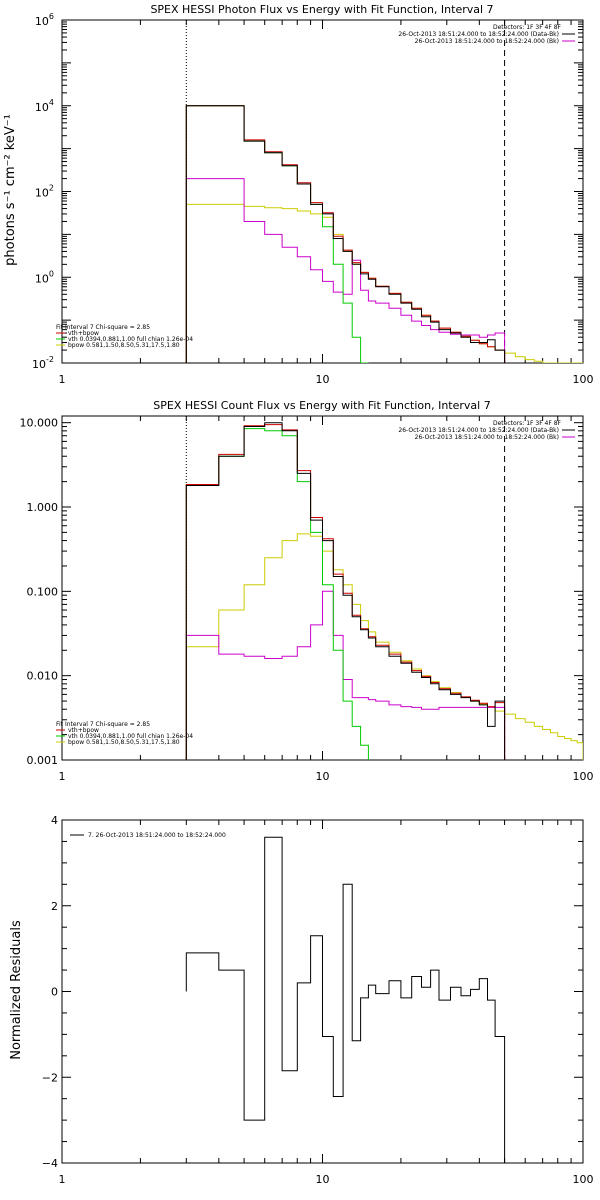 The image size is (600, 1200). What do you see at coordinates (43, 363) in the screenshot?
I see `y-tick-label: 10⁻²` at bounding box center [43, 363].